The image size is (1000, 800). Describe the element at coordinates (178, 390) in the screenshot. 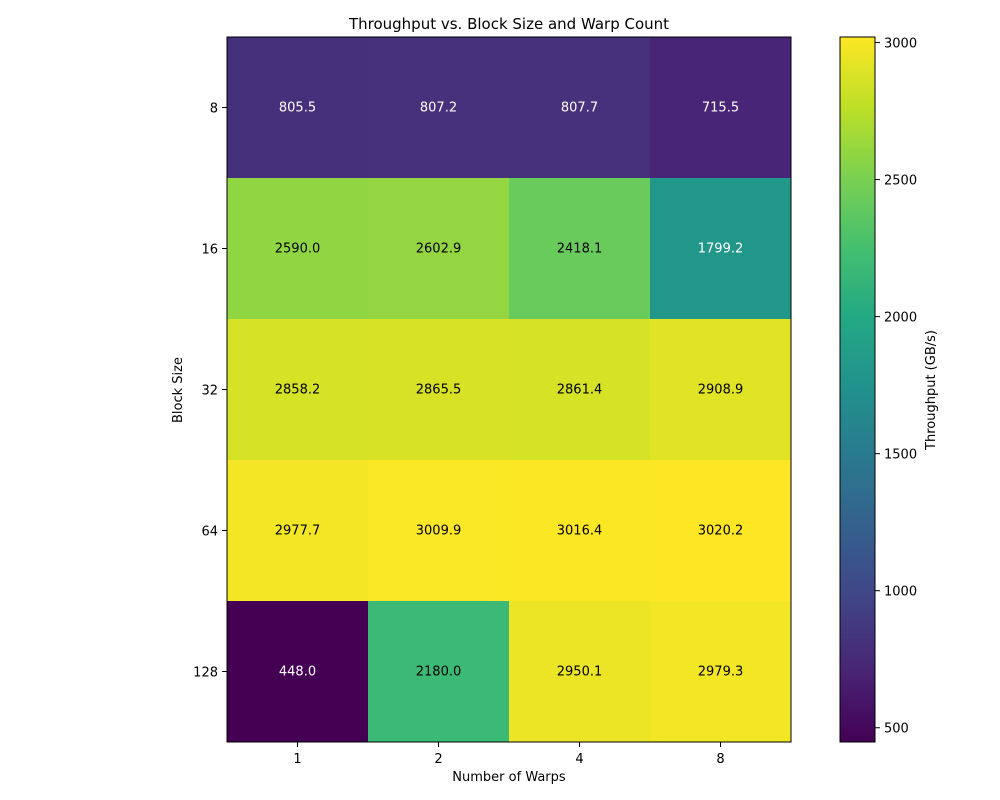

I see `y-axis-label: Block Size` at that location.